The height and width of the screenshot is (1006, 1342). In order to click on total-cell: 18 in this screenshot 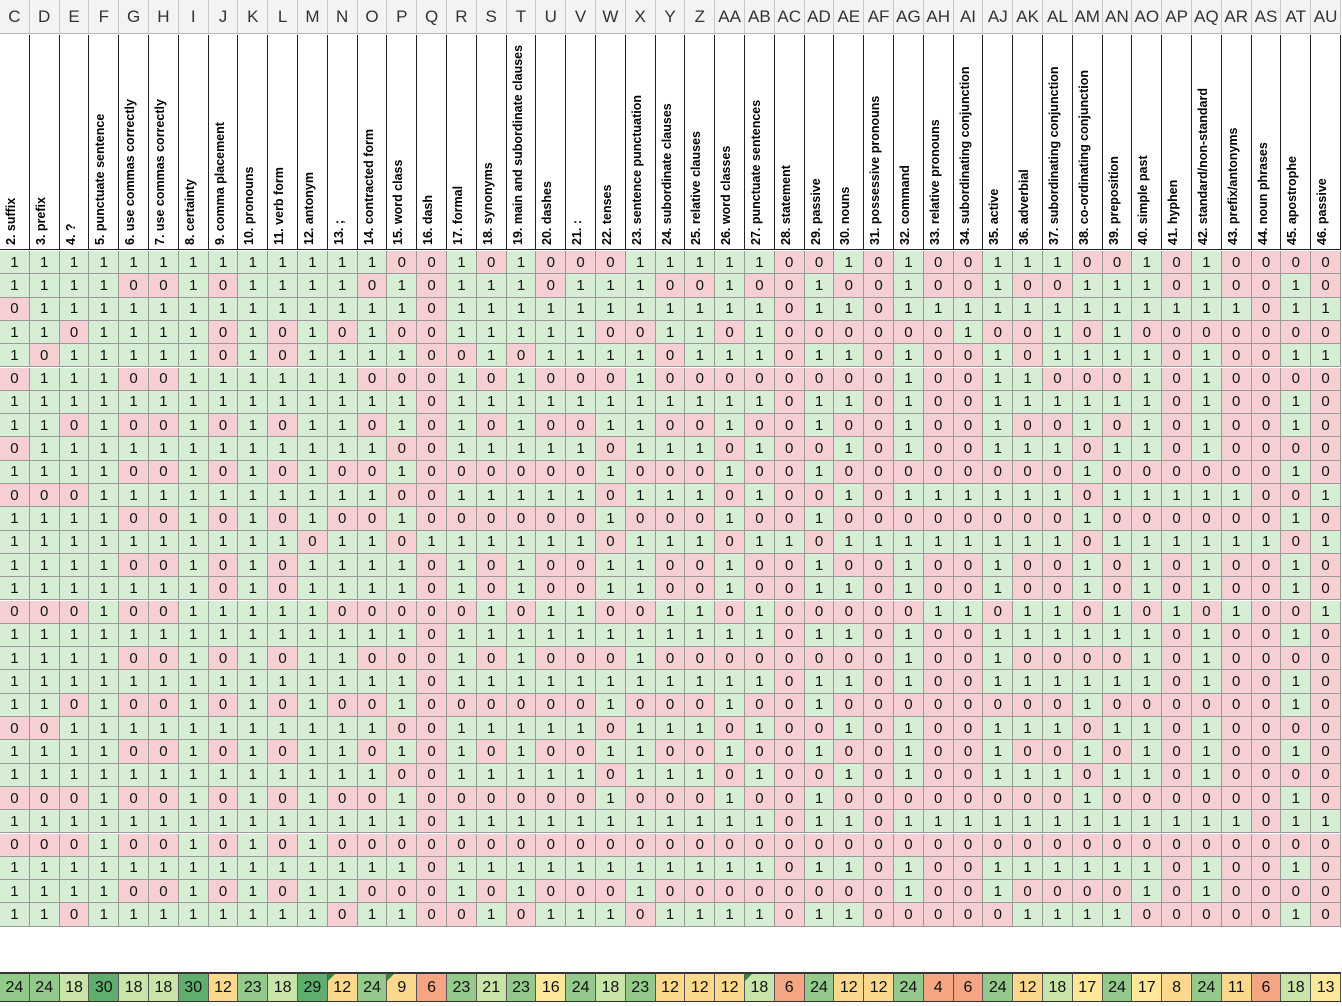, I will do `click(164, 987)`.